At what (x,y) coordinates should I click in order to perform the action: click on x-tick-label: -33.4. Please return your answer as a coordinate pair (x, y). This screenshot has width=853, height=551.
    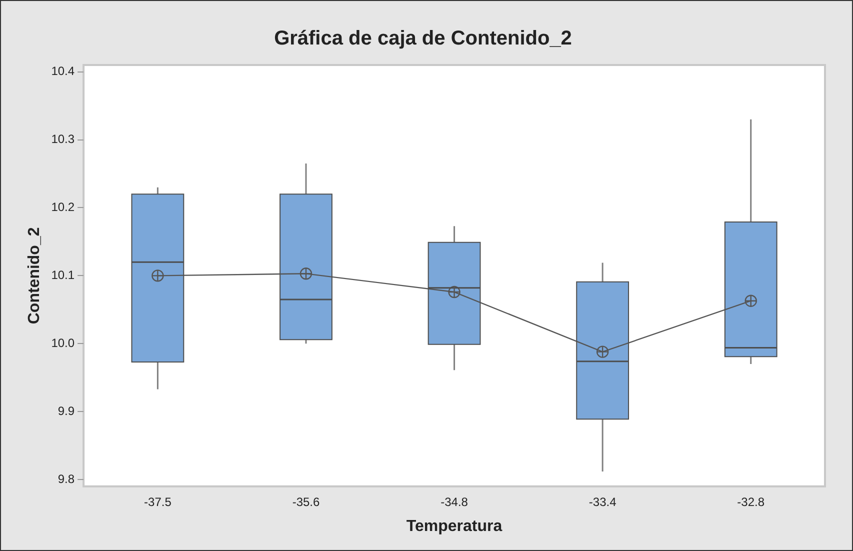
    Looking at the image, I should click on (602, 501).